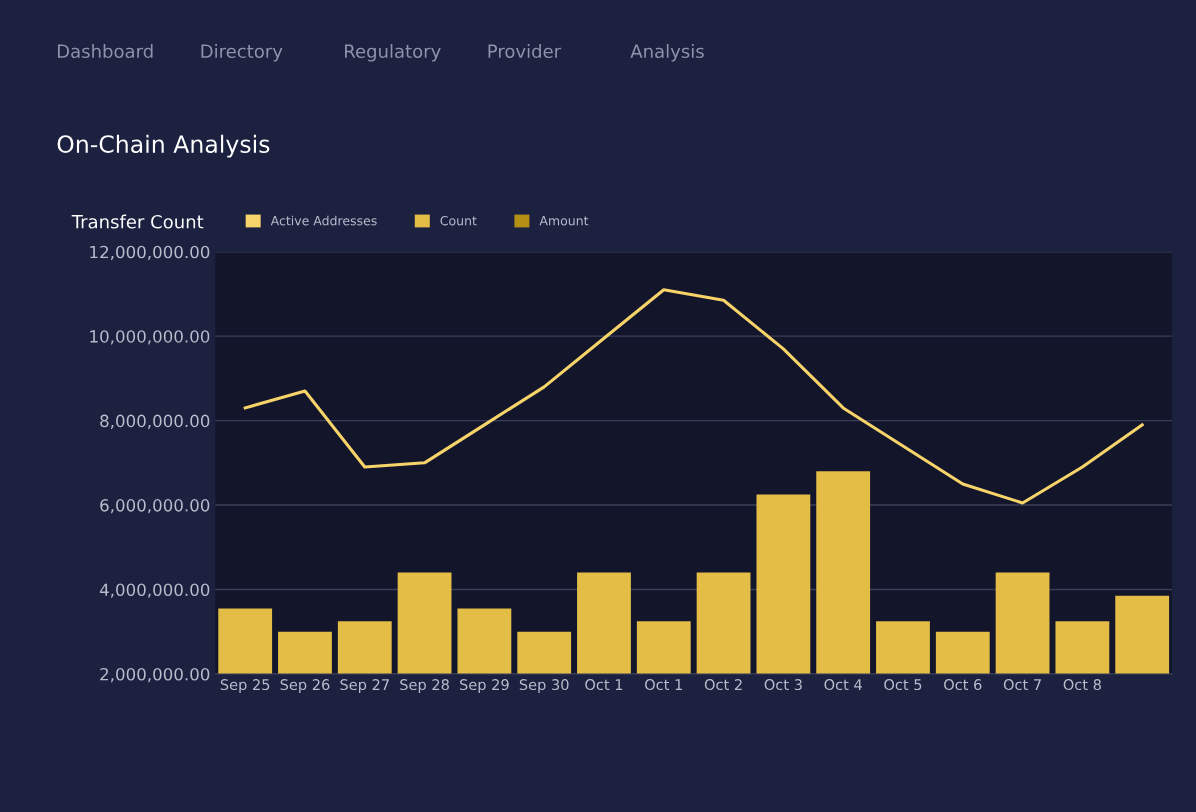 This screenshot has width=1196, height=812. I want to click on legend-label: Active Addresses, so click(323, 220).